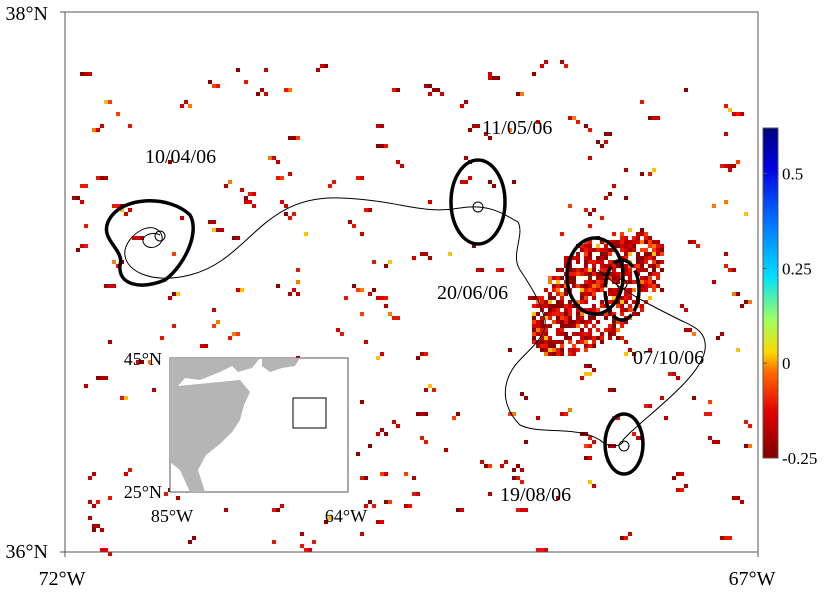  I want to click on inset-map: 45°N 25°N 85°W 64°W, so click(245, 437).